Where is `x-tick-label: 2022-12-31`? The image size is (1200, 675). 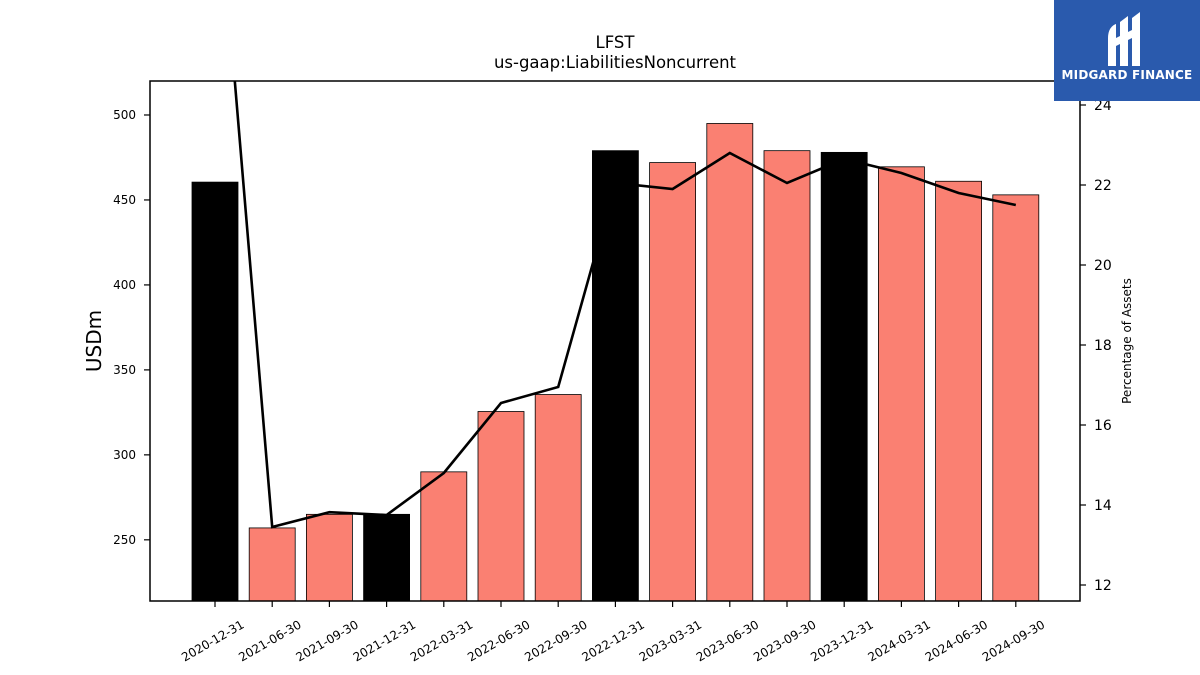 x-tick-label: 2022-12-31 is located at coordinates (612, 640).